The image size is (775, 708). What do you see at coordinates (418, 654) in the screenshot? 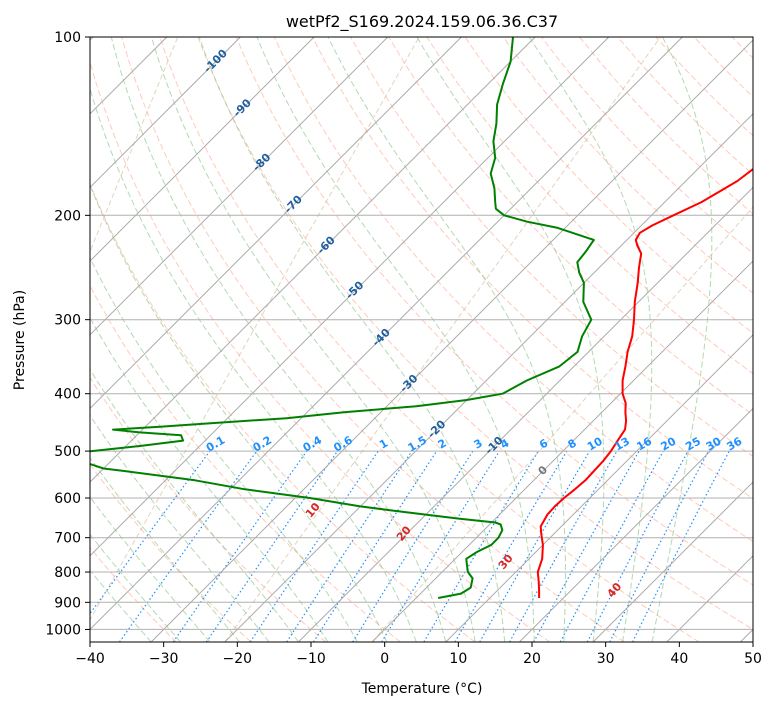
I see `x-axis: −40 −30 −20 −10 0 10 20 30 40 50` at bounding box center [418, 654].